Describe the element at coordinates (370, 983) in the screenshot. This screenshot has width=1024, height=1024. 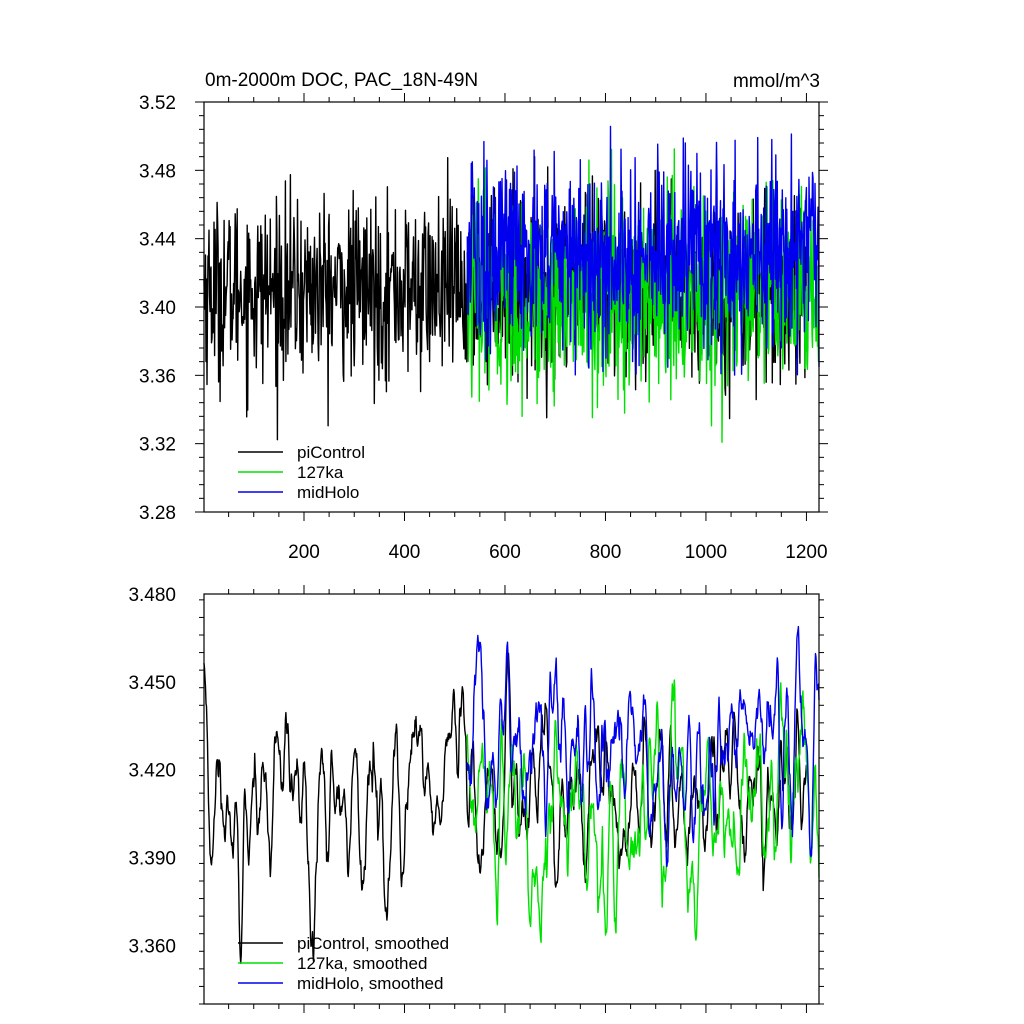
I see `legend-label: midHolo, smoothed` at that location.